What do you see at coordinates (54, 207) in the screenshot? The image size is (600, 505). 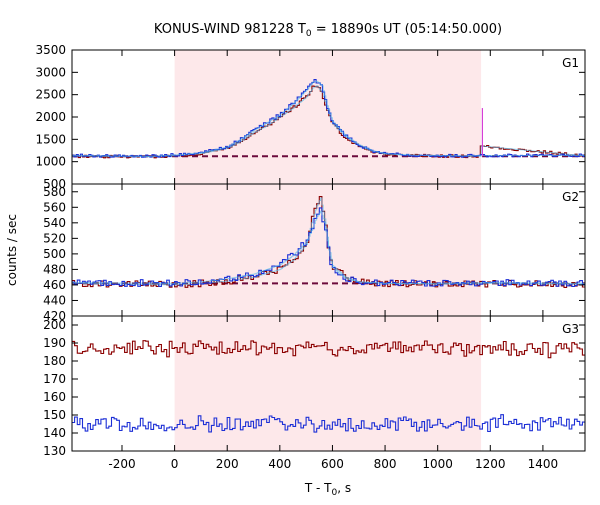 I see `g2-y-tick-label: 560` at bounding box center [54, 207].